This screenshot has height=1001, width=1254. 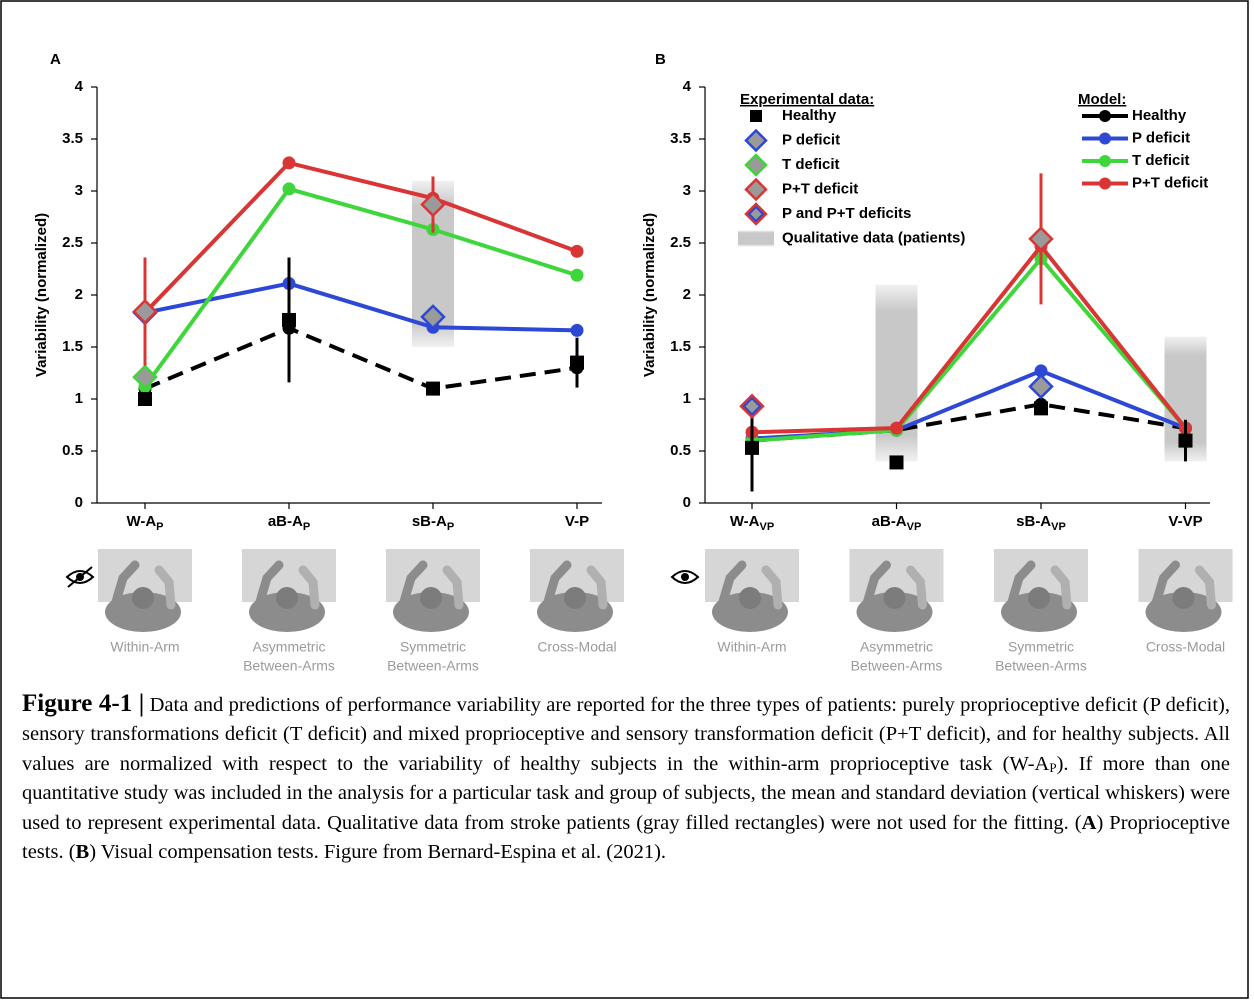 What do you see at coordinates (1053, 767) in the screenshot?
I see `caption-run: P` at bounding box center [1053, 767].